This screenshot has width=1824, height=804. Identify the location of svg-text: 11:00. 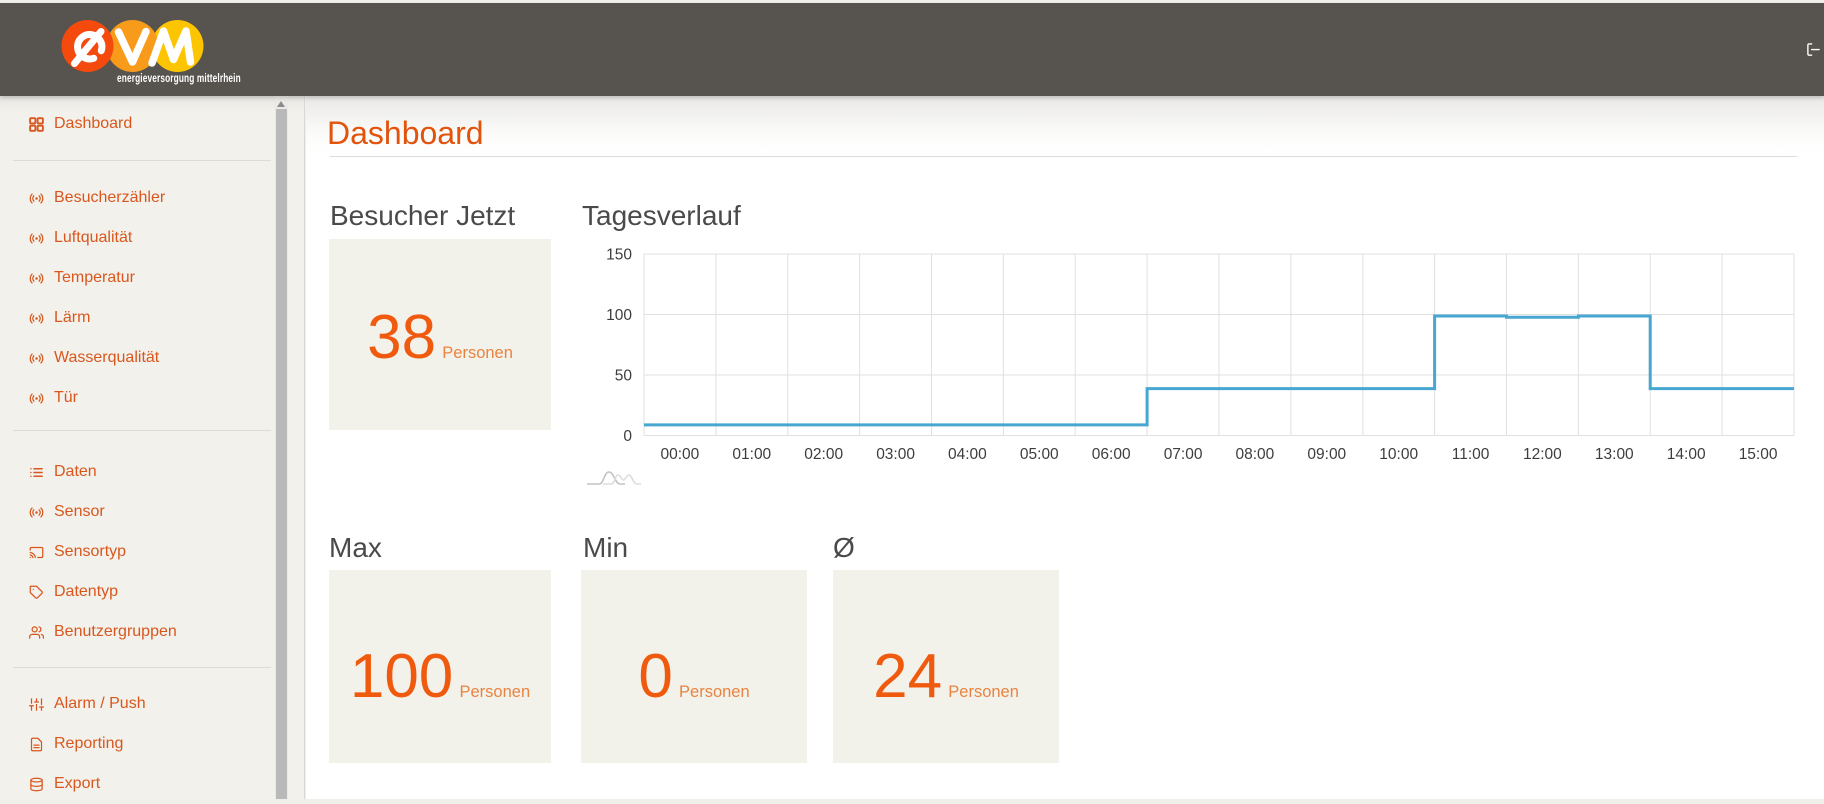
(1471, 454).